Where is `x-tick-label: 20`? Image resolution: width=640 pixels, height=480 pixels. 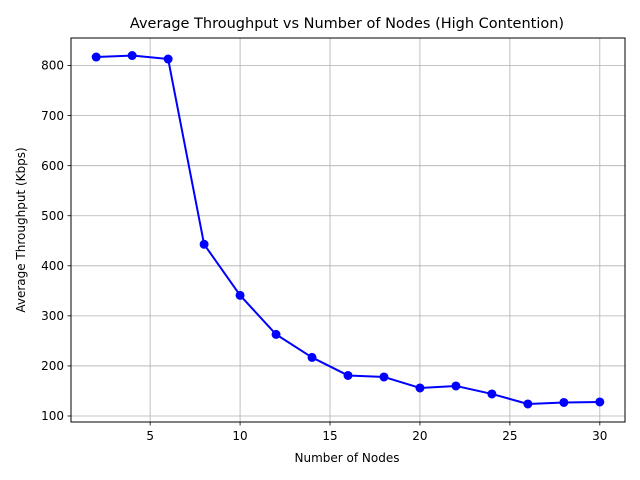
x-tick-label: 20 is located at coordinates (419, 436).